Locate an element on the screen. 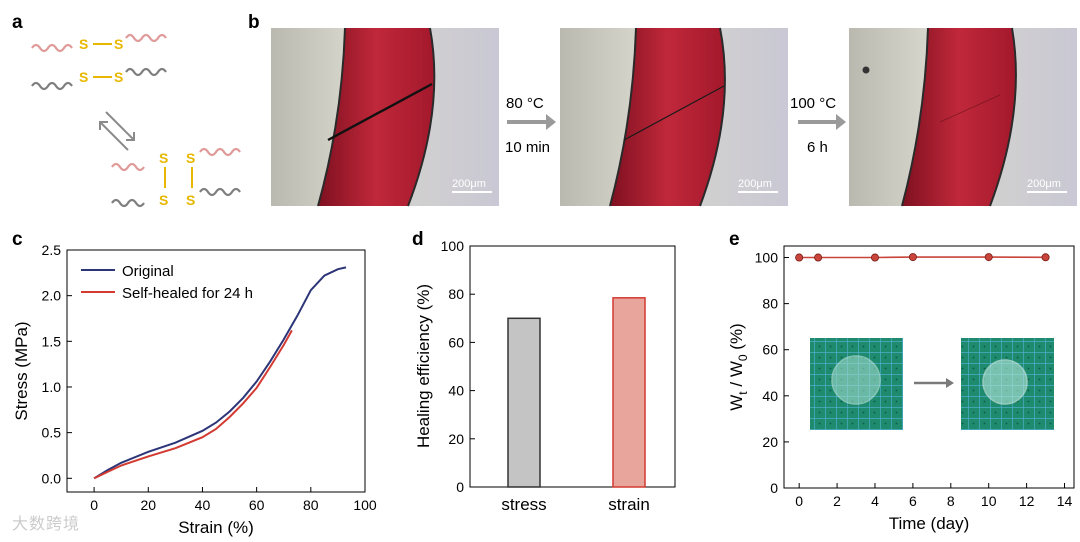 The height and width of the screenshot is (542, 1080). panel-d-frame is located at coordinates (572, 366).